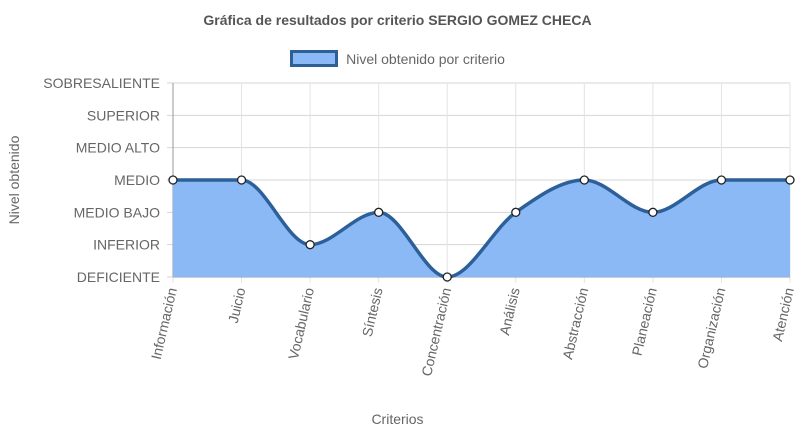 This screenshot has width=795, height=435. Describe the element at coordinates (301, 323) in the screenshot. I see `x-tick-label: Vocabulario` at that location.